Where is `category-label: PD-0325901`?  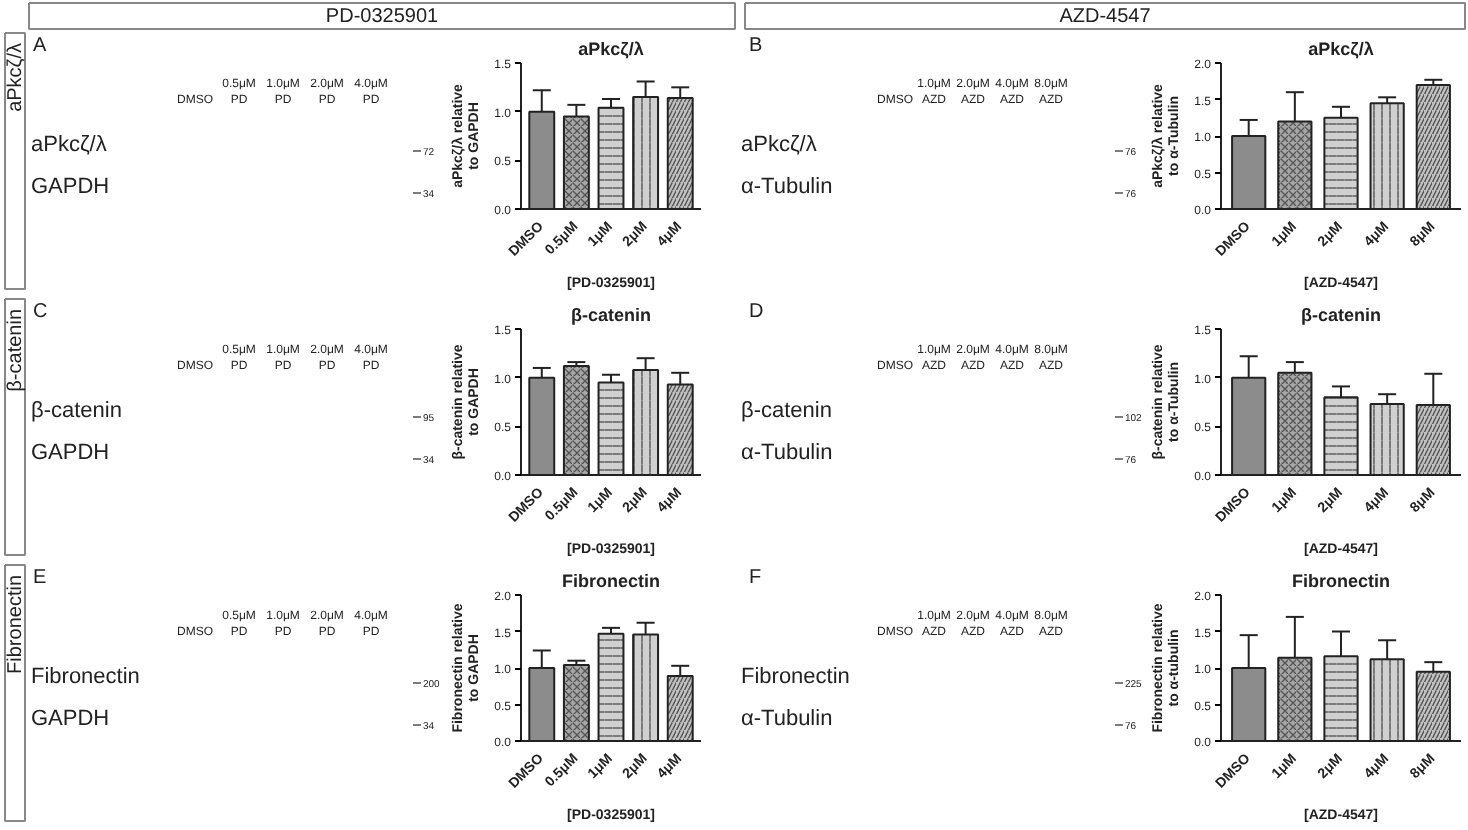 category-label: PD-0325901 is located at coordinates (382, 17).